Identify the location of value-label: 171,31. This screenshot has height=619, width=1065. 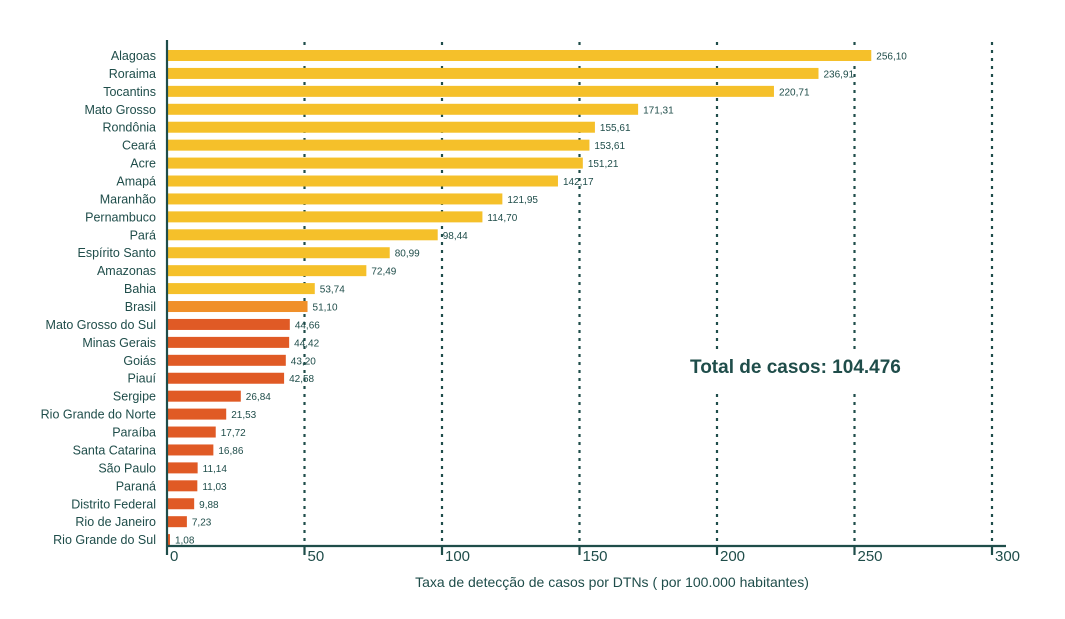
(658, 110).